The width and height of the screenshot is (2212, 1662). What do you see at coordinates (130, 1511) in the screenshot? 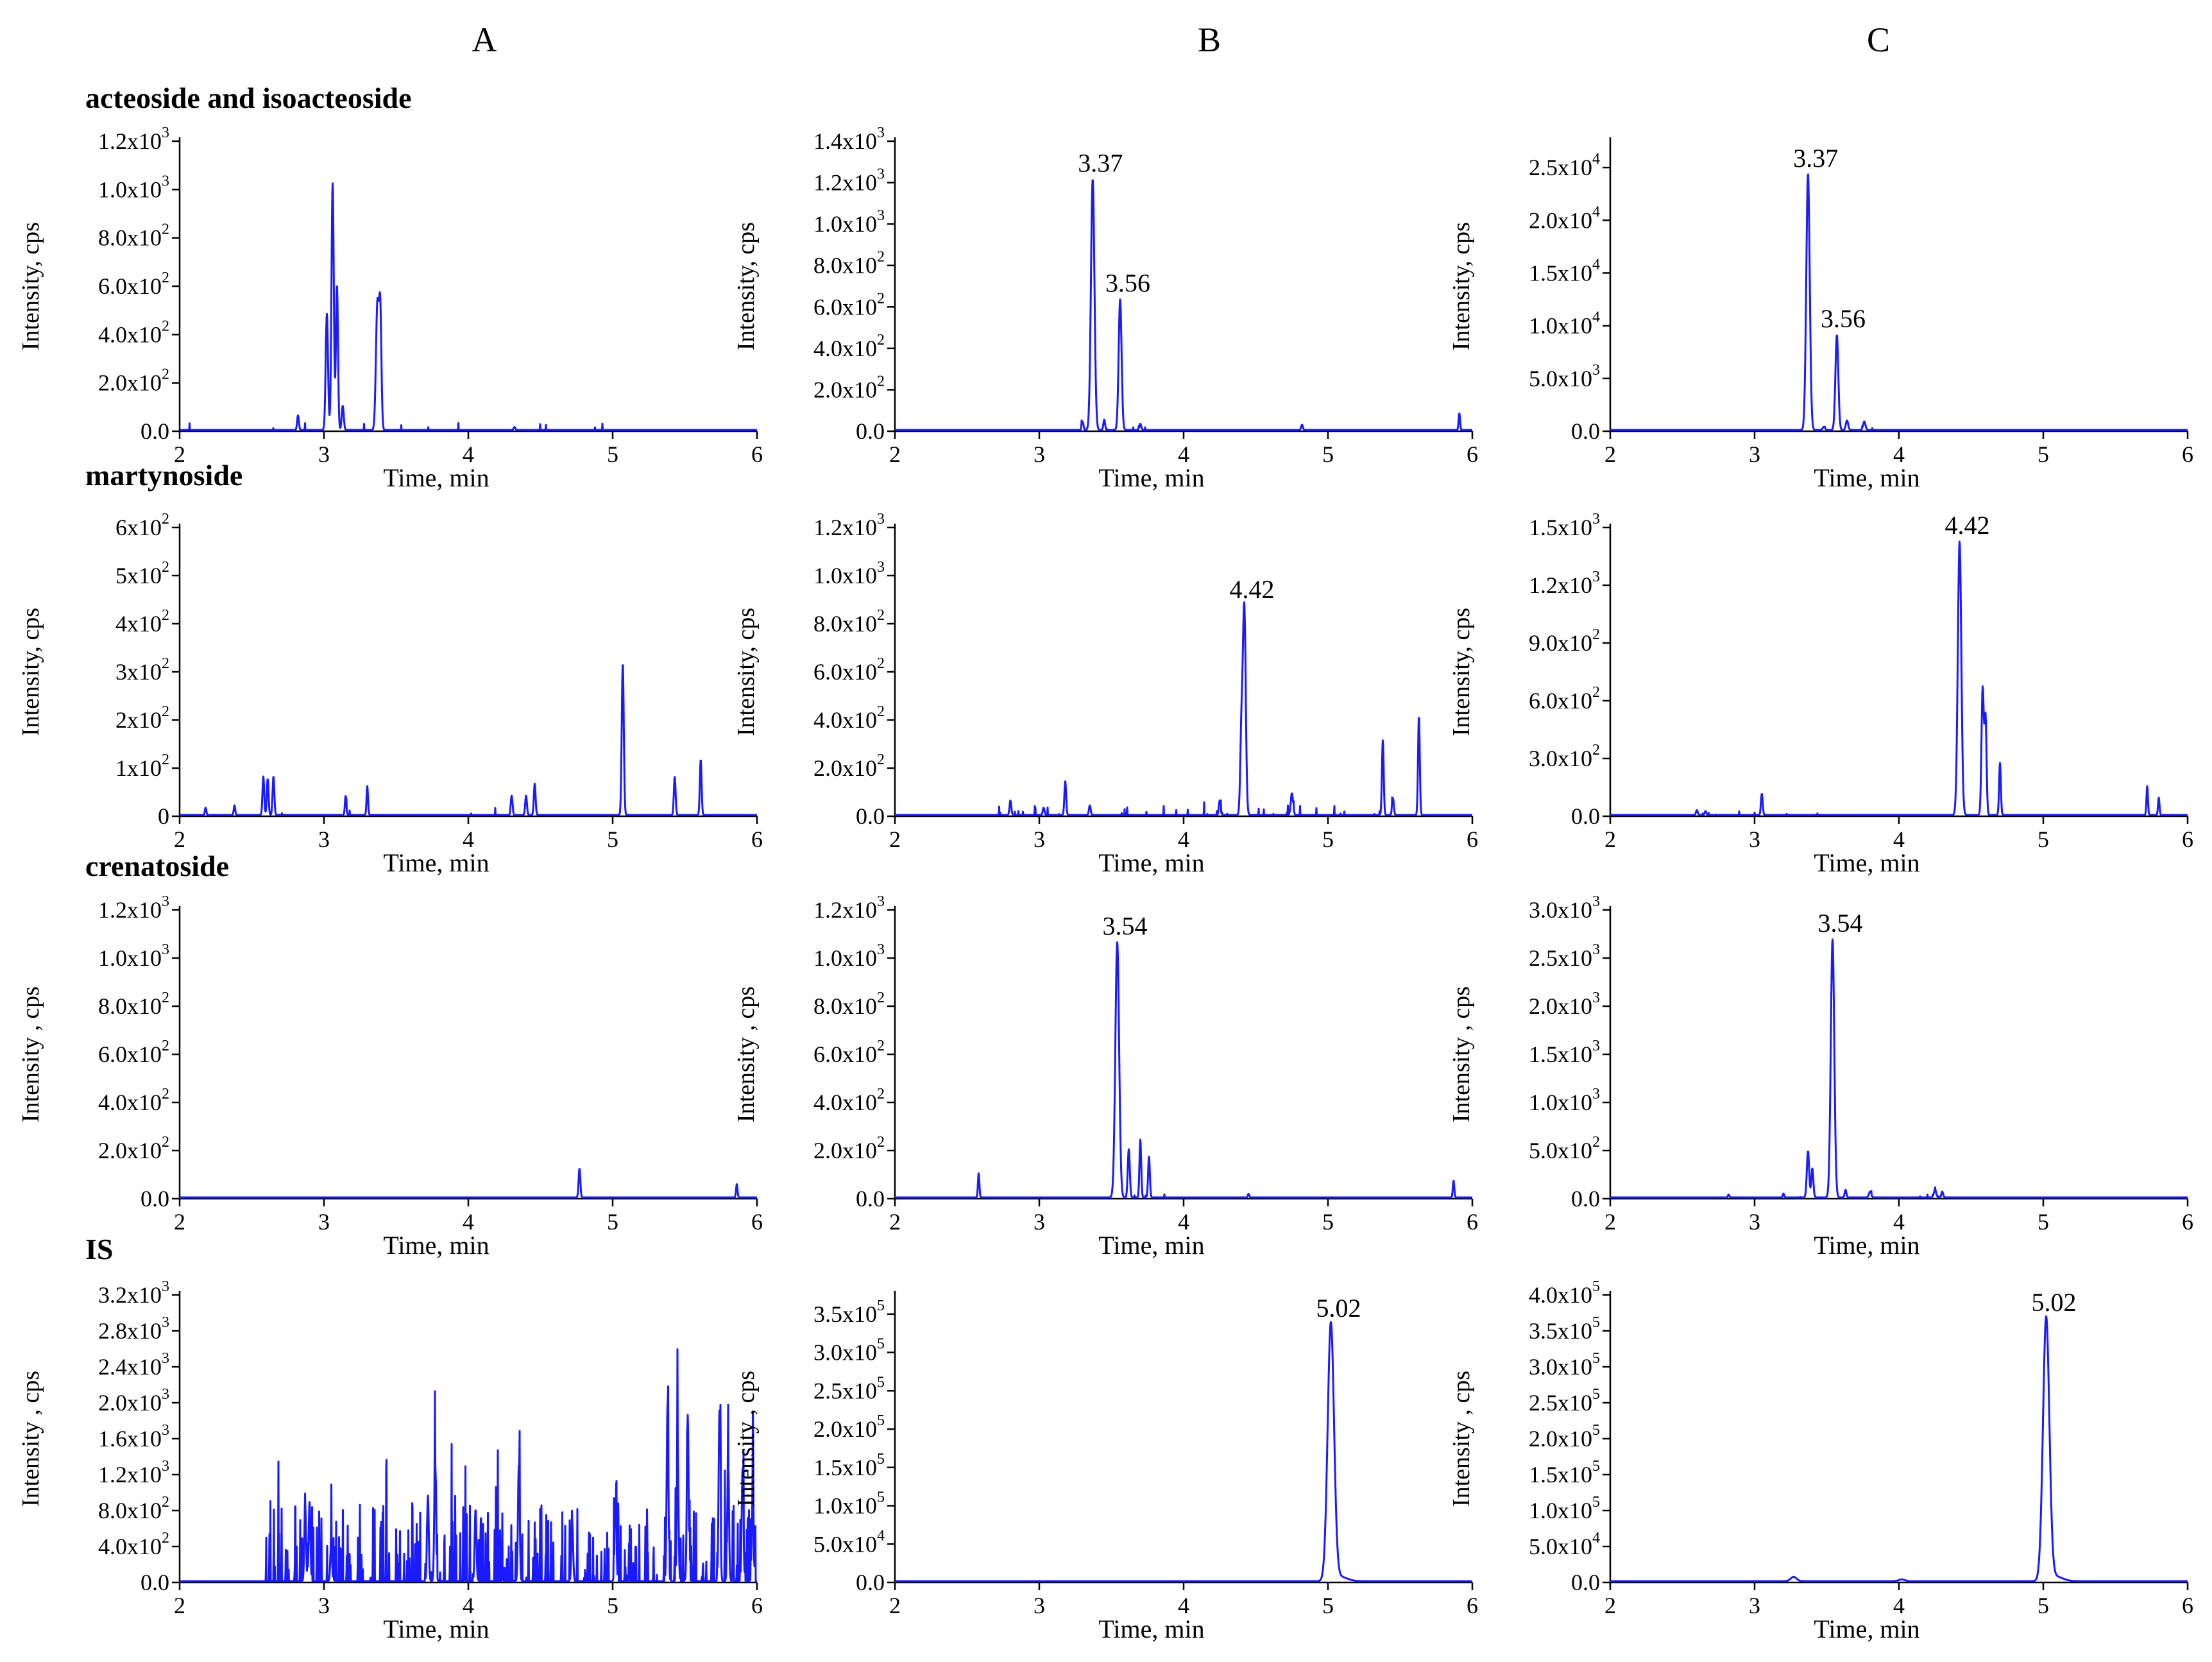
I see `y-tick-mantissa: 8.0x10` at bounding box center [130, 1511].